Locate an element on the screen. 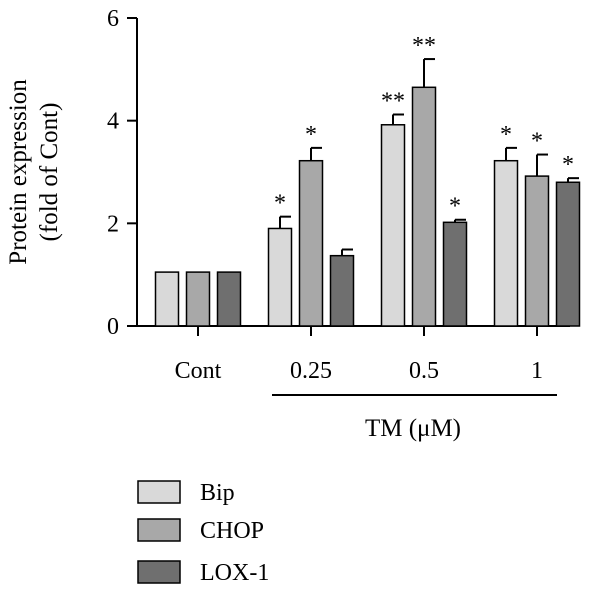 This screenshot has height=593, width=600. legend-label: CHOP is located at coordinates (232, 531).